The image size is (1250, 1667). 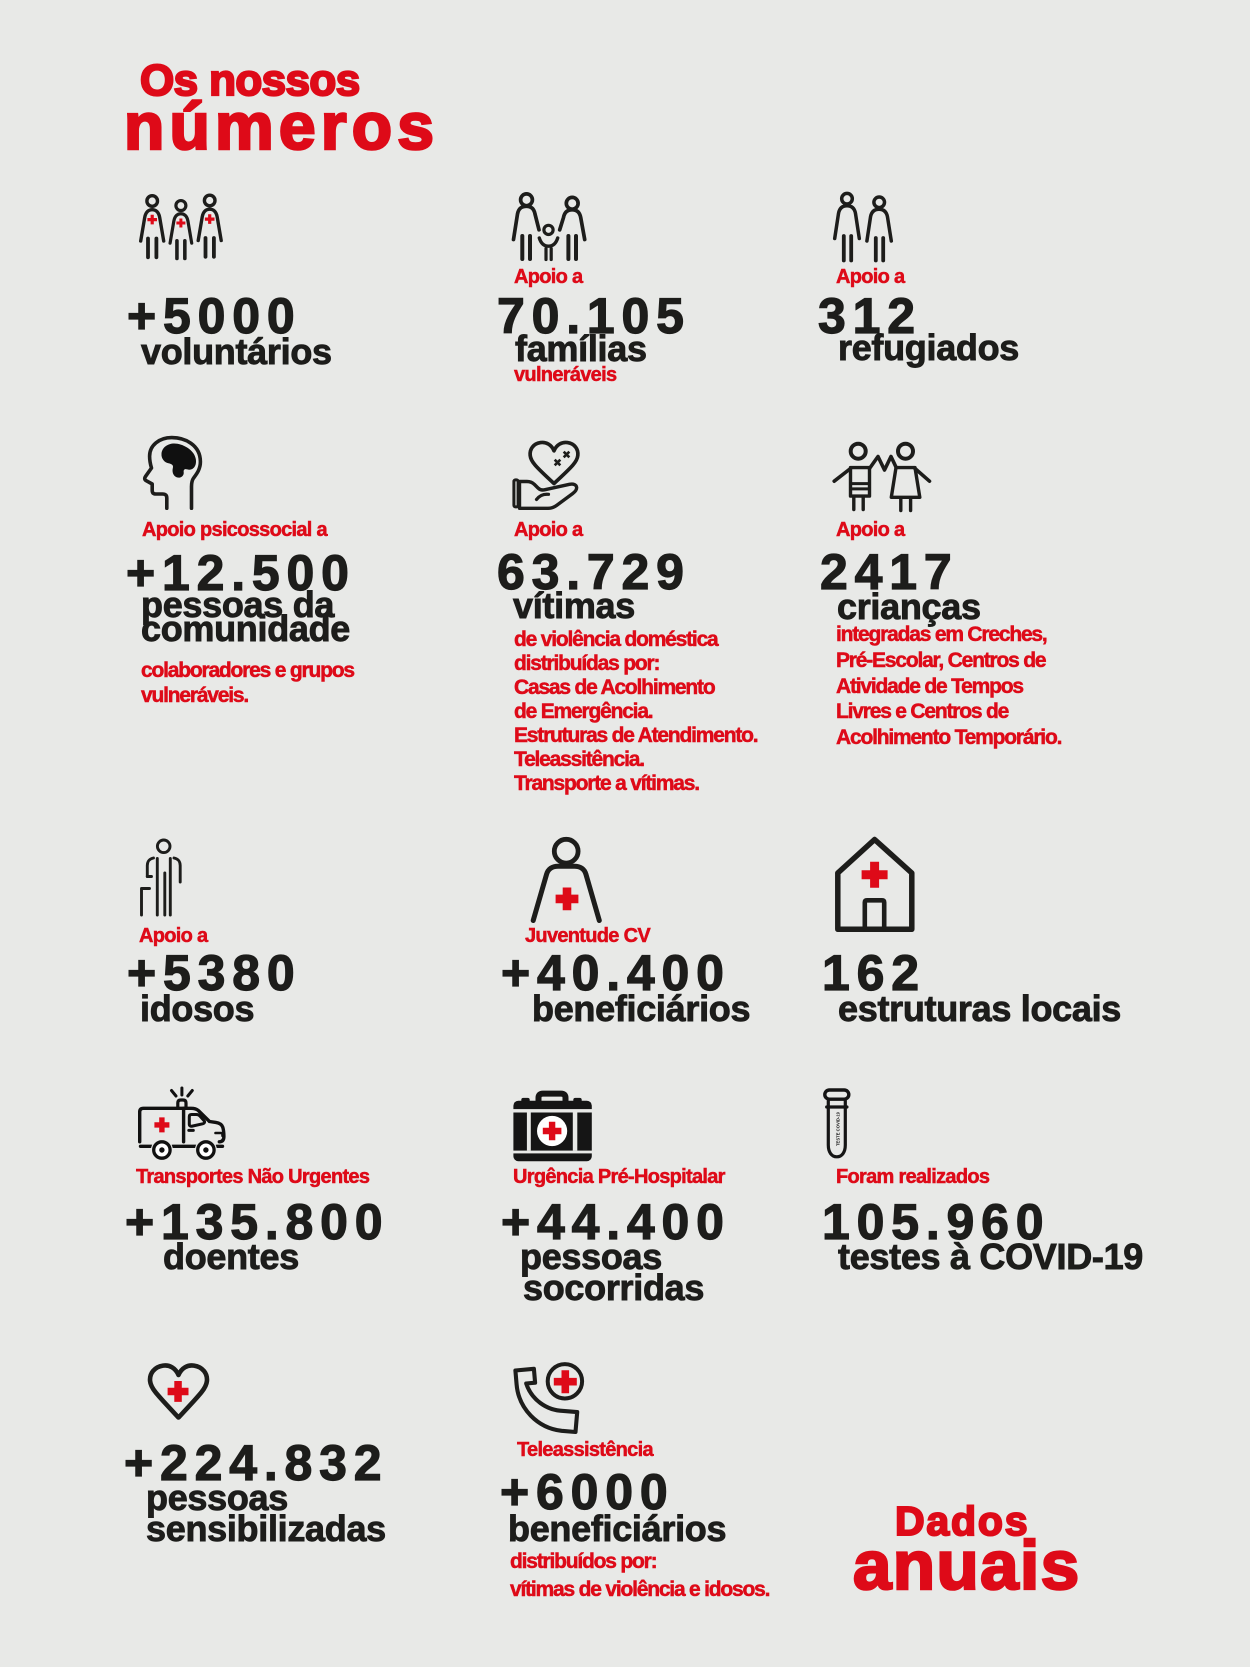 I want to click on svg-text: TESTE COVID-19, so click(x=838, y=1129).